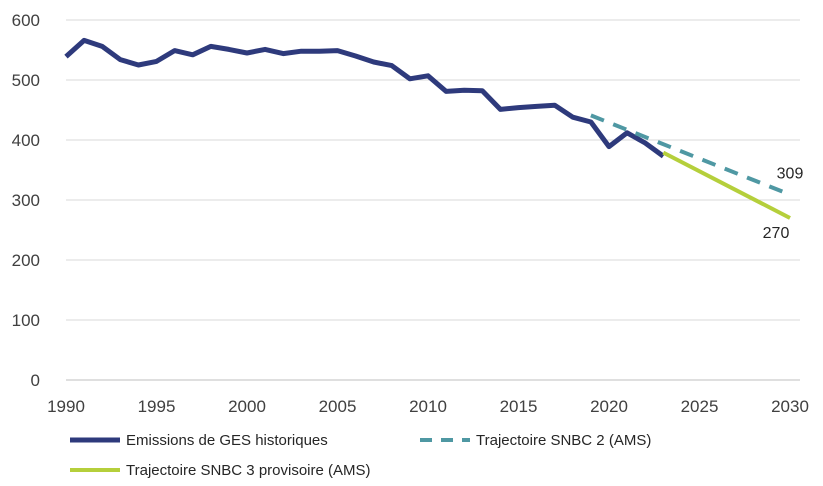 This screenshot has width=823, height=486. I want to click on y-tick-label: 200, so click(26, 260).